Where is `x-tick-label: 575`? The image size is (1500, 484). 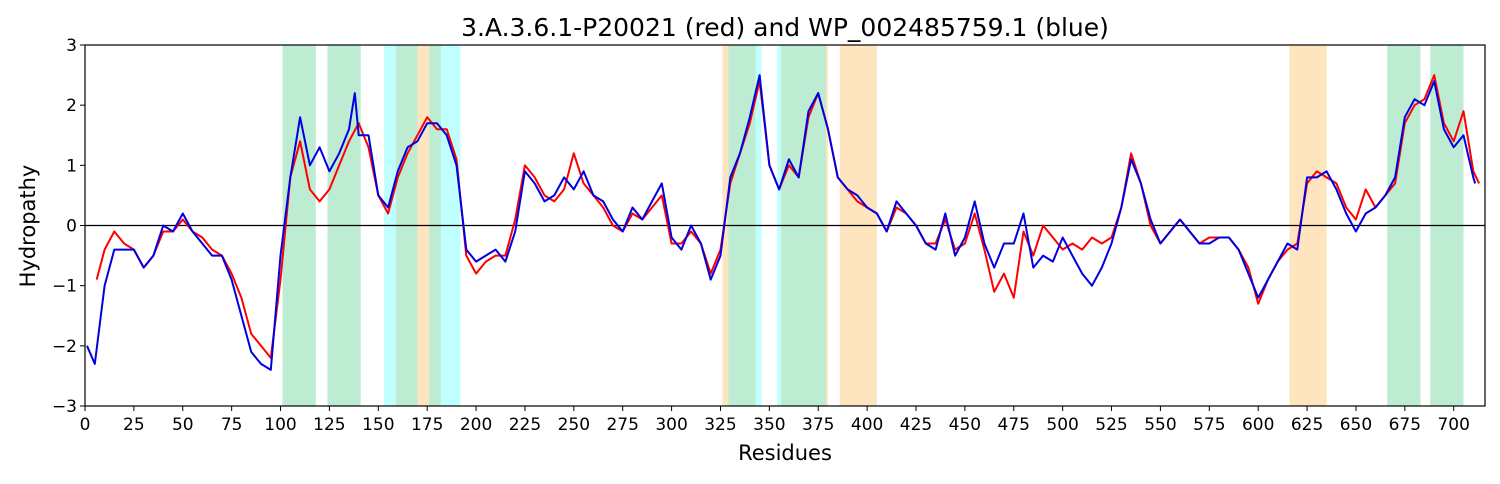 x-tick-label: 575 is located at coordinates (1209, 425).